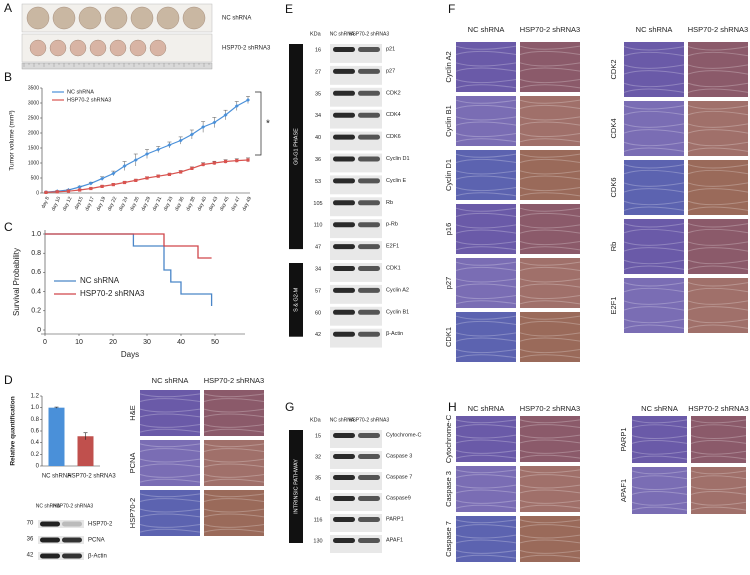 The image size is (750, 575). Describe the element at coordinates (33, 133) in the screenshot. I see `y-tick-label: 2000` at that location.